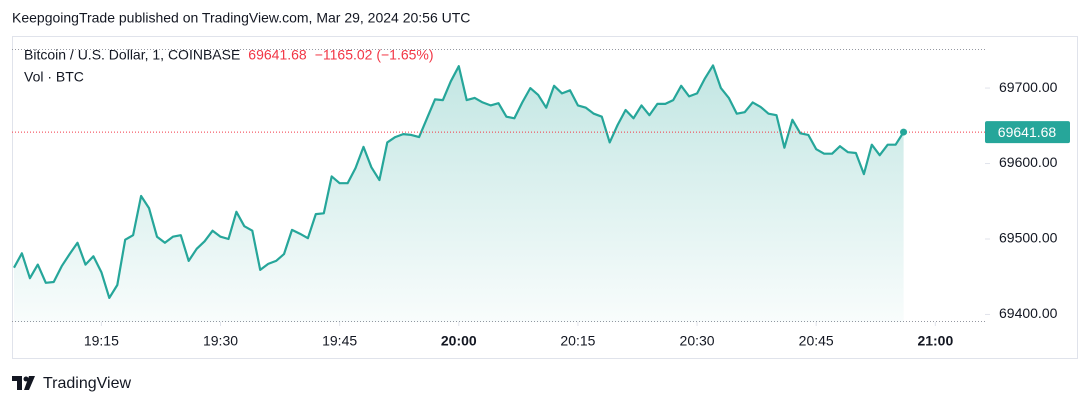 This screenshot has width=1090, height=407. Describe the element at coordinates (904, 132) in the screenshot. I see `last-point` at that location.